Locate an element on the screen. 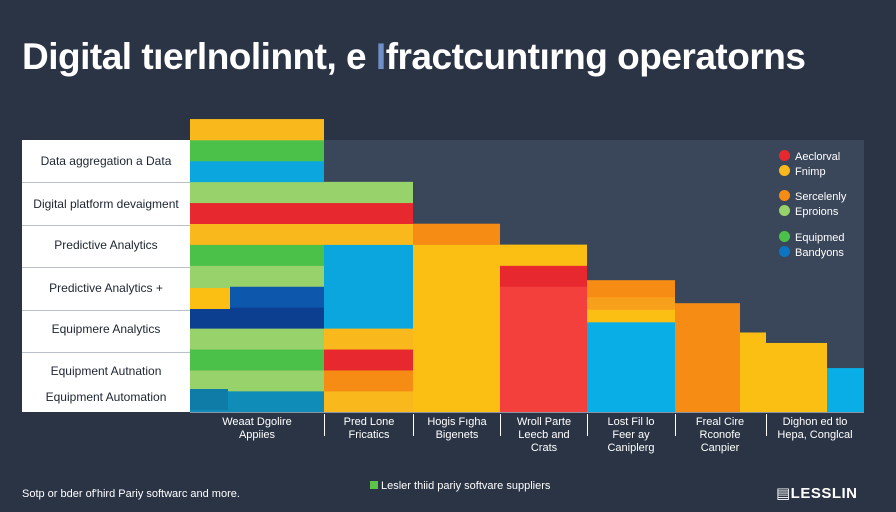 Image resolution: width=896 pixels, height=512 pixels. legend-item: Fnimp is located at coordinates (802, 171).